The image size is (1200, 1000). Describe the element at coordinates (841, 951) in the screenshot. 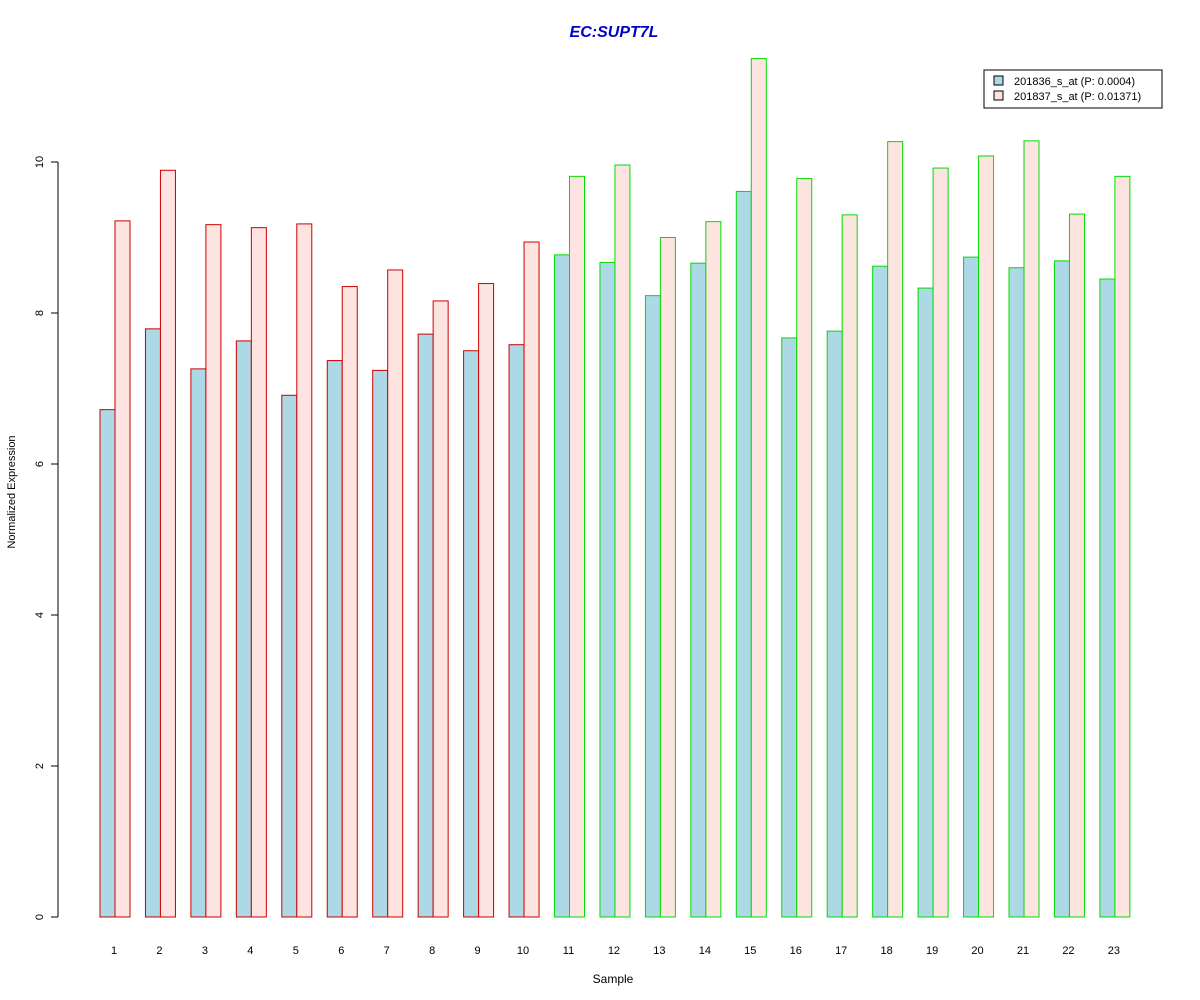

I see `x-tick-label: 17` at that location.